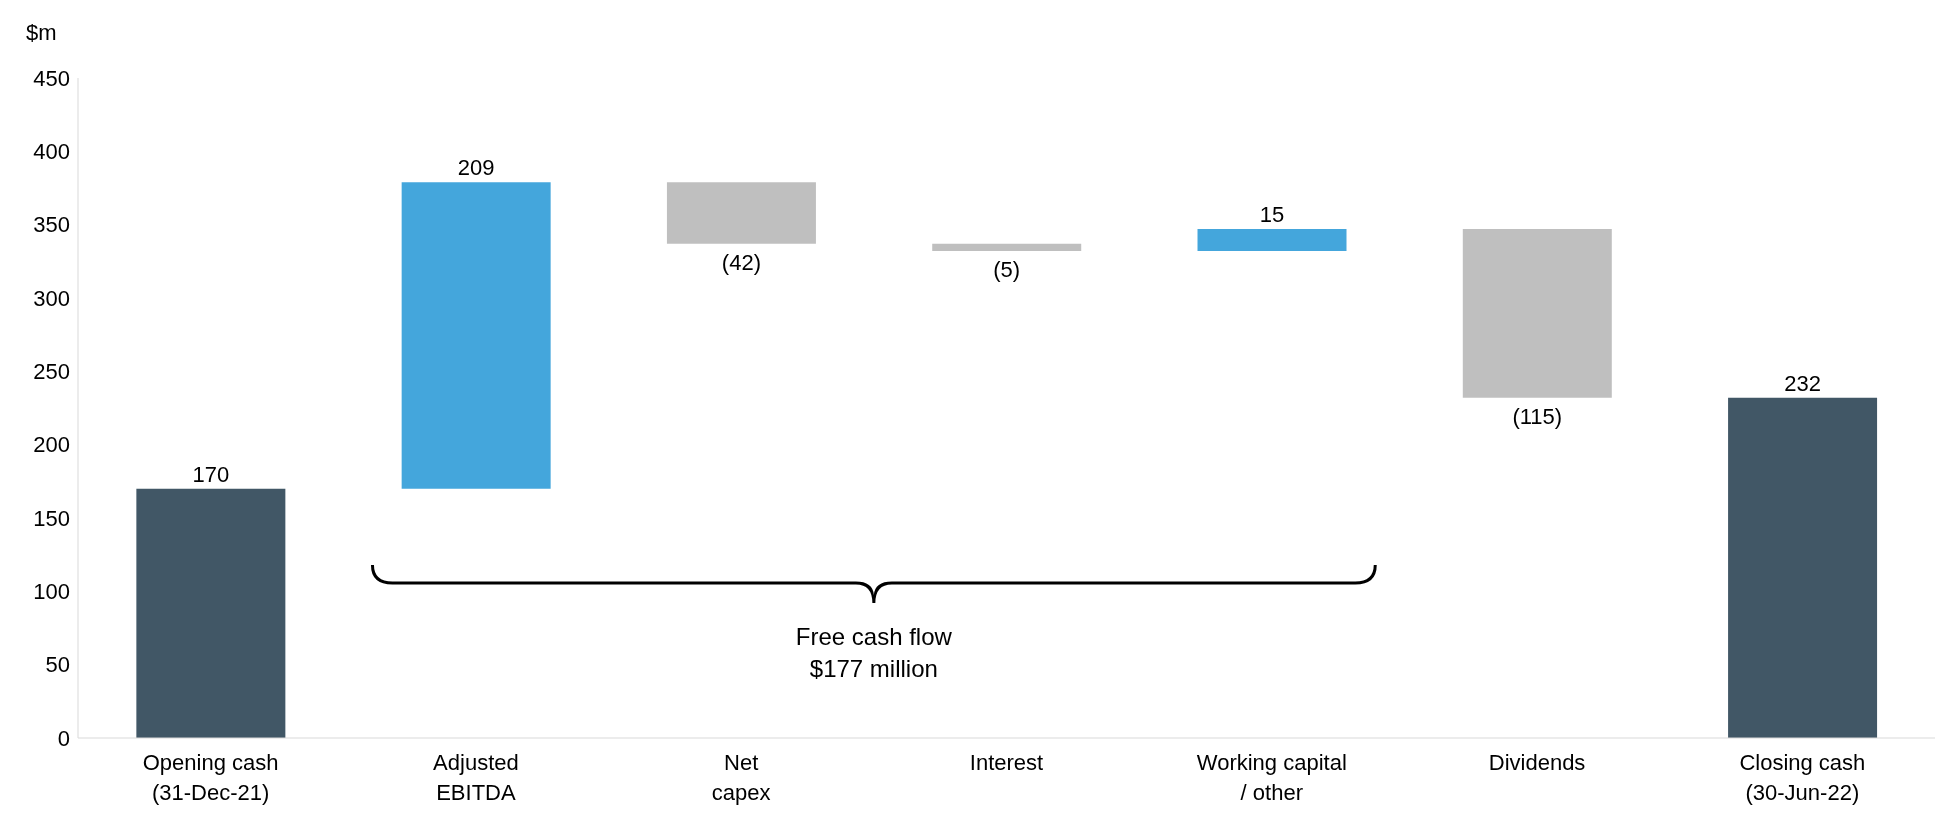 The image size is (1953, 837). Describe the element at coordinates (1007, 270) in the screenshot. I see `data-label: (5)` at that location.